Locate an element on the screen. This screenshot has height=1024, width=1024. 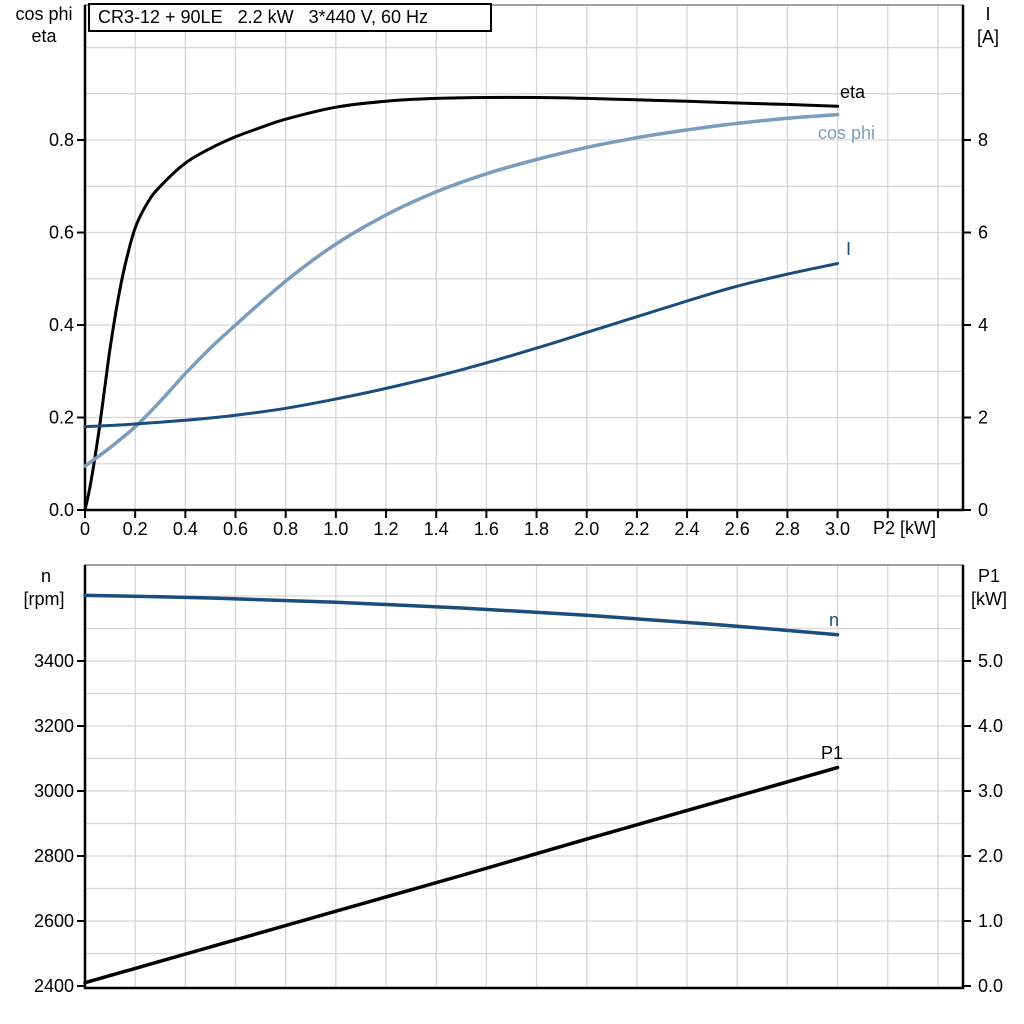
right-tick-label: 4 is located at coordinates (983, 325).